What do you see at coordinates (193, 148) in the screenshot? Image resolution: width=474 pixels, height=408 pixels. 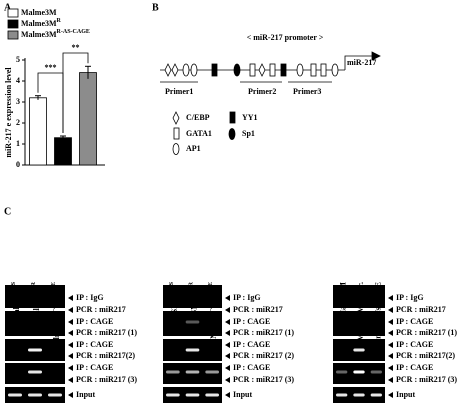 I see `legend-label: AP1` at bounding box center [193, 148].